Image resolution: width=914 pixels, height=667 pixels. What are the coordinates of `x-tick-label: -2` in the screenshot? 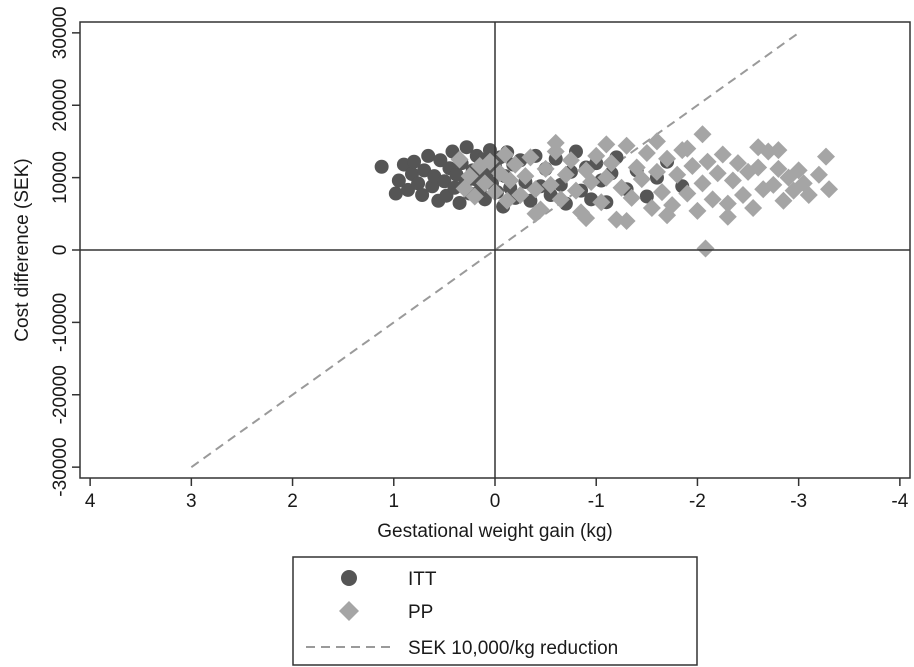 It's located at (697, 501).